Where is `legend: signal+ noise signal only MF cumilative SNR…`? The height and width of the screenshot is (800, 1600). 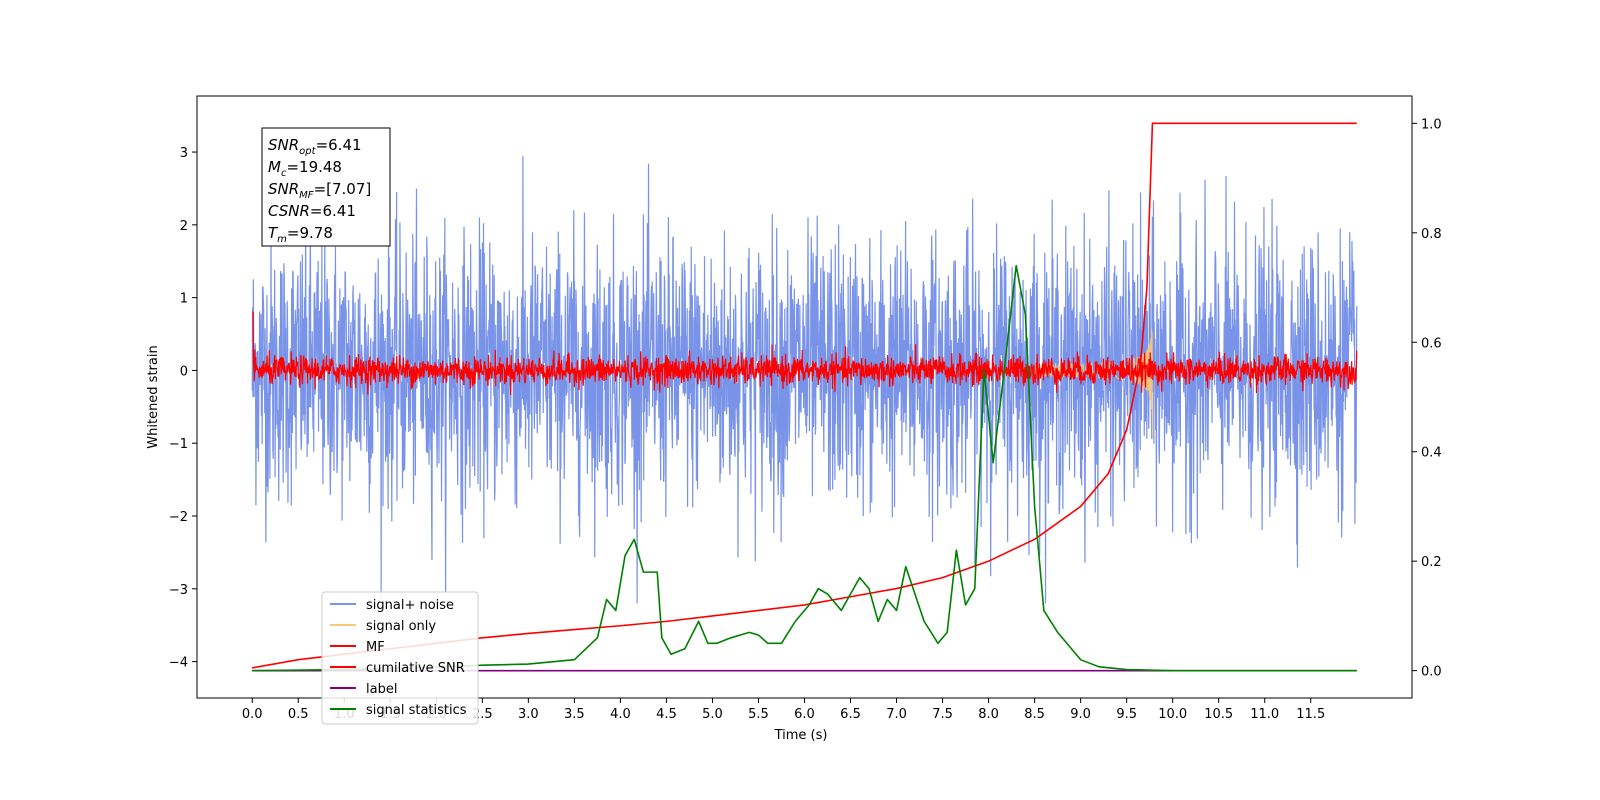 legend: signal+ noise signal only MF cumilative SNR… is located at coordinates (400, 658).